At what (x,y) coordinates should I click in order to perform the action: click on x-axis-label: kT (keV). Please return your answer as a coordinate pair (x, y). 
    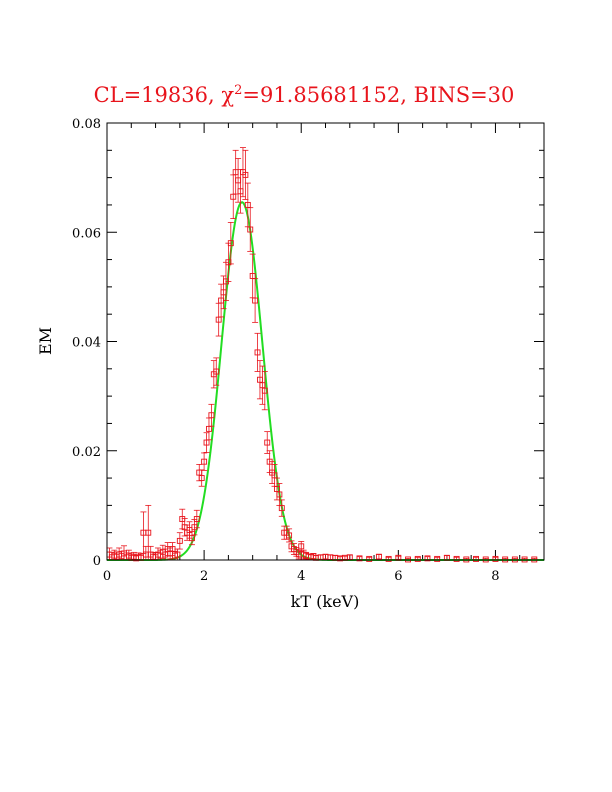
    Looking at the image, I should click on (325, 601).